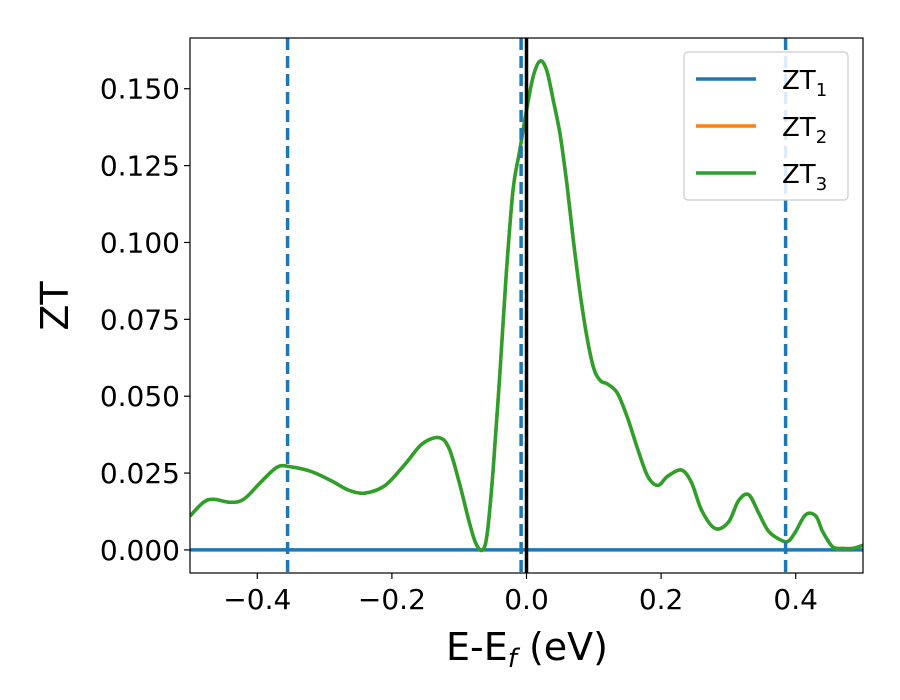 The image size is (900, 700). I want to click on y-tick-label: 0.025, so click(140, 473).